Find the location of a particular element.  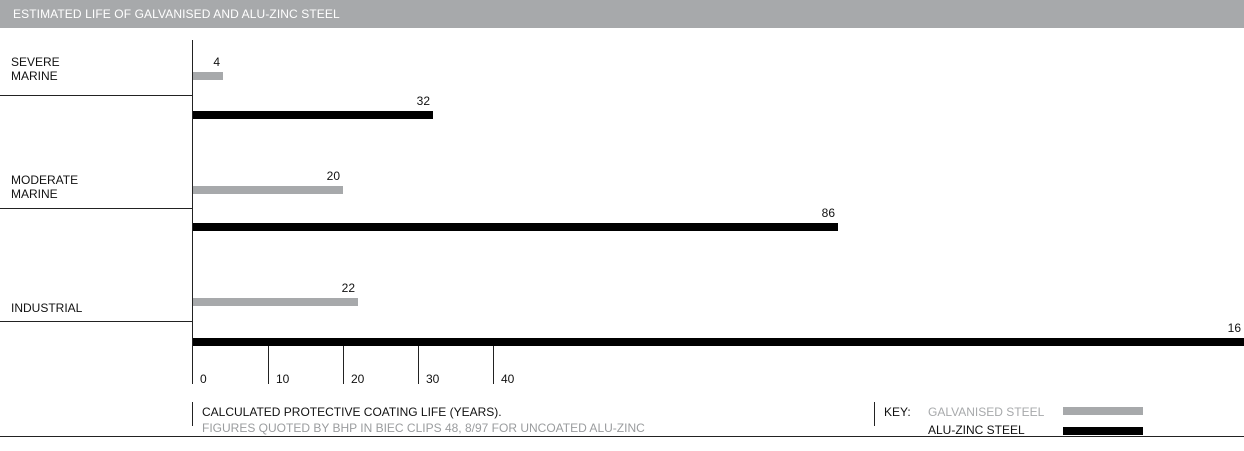

legend-swatch-galvanised is located at coordinates (1103, 411).